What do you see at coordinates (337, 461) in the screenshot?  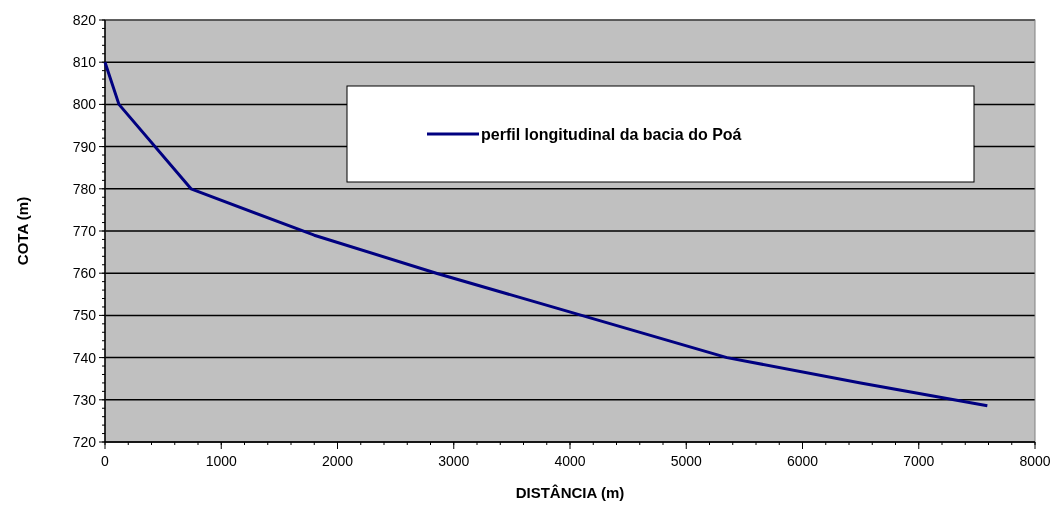 I see `x-tick-label: 2000` at bounding box center [337, 461].